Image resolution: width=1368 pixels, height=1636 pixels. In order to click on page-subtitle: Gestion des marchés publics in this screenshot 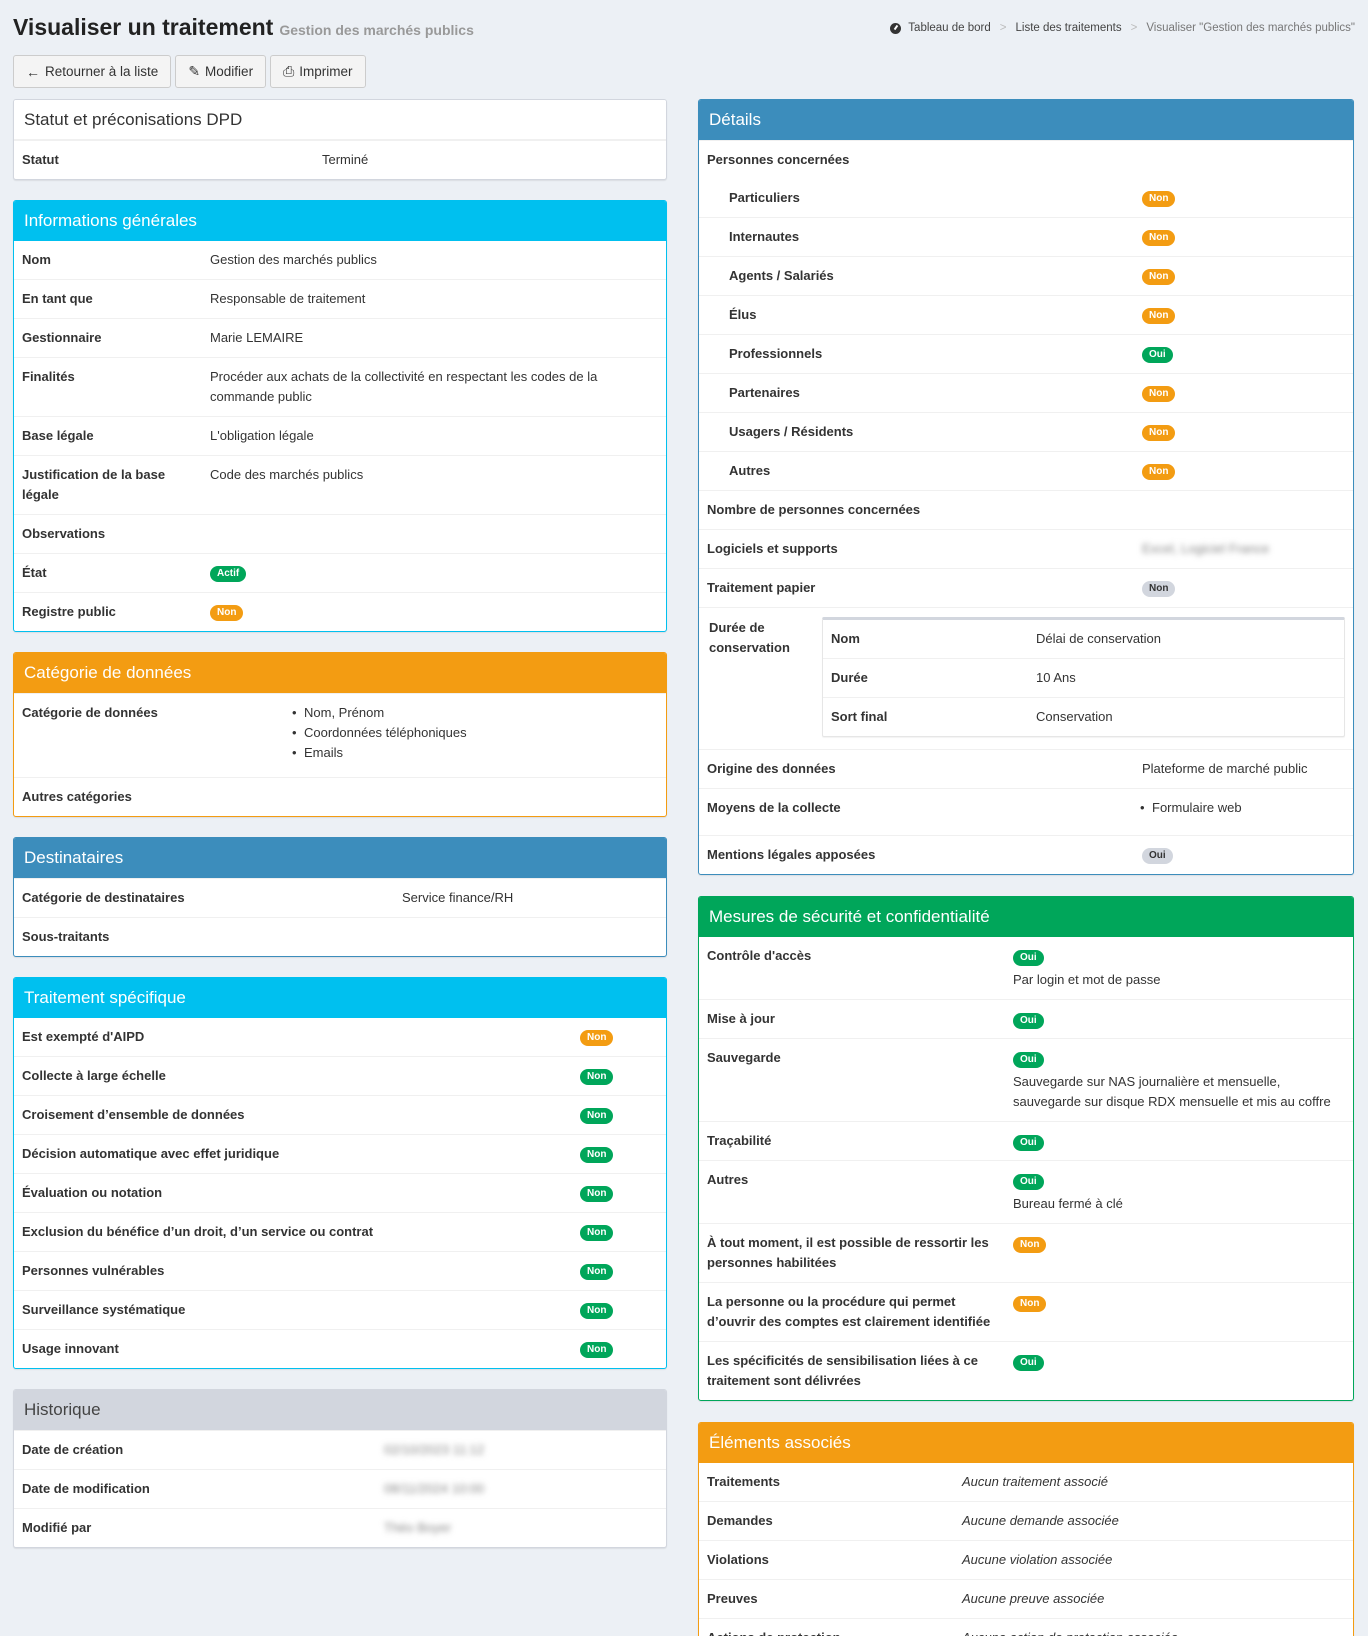, I will do `click(376, 30)`.